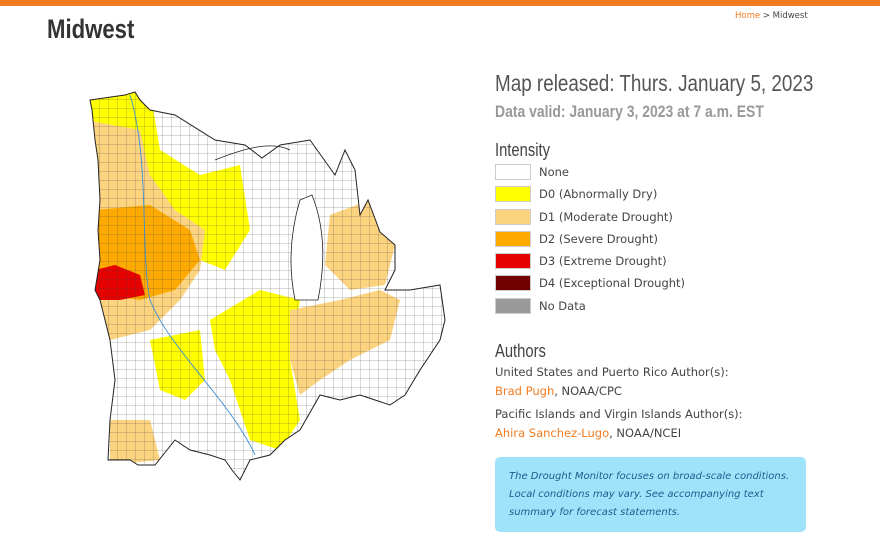 The height and width of the screenshot is (546, 880). I want to click on map-released: Map released: Thurs. January 5, 2023, so click(654, 83).